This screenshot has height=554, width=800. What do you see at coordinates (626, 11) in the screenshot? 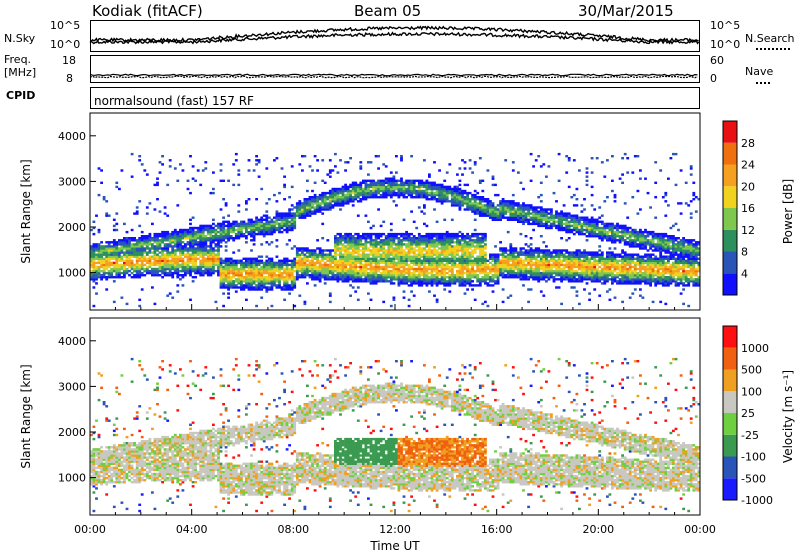
I see `date-title: 30/Mar/2015` at bounding box center [626, 11].